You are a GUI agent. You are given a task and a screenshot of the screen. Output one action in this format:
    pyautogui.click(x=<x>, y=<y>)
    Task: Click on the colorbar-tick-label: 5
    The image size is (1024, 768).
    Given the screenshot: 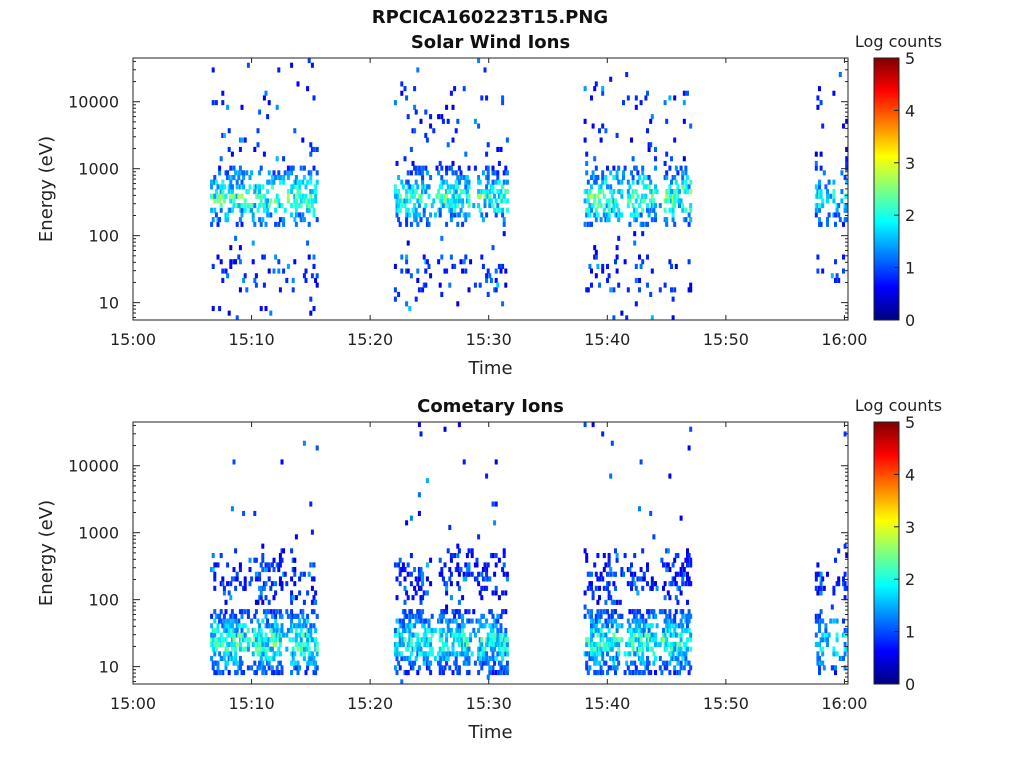 What is the action you would take?
    pyautogui.click(x=910, y=422)
    